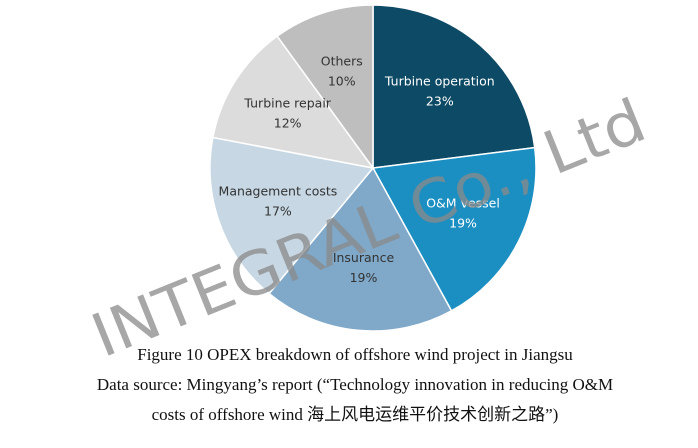  What do you see at coordinates (463, 202) in the screenshot?
I see `slice-label: O&M vessel` at bounding box center [463, 202].